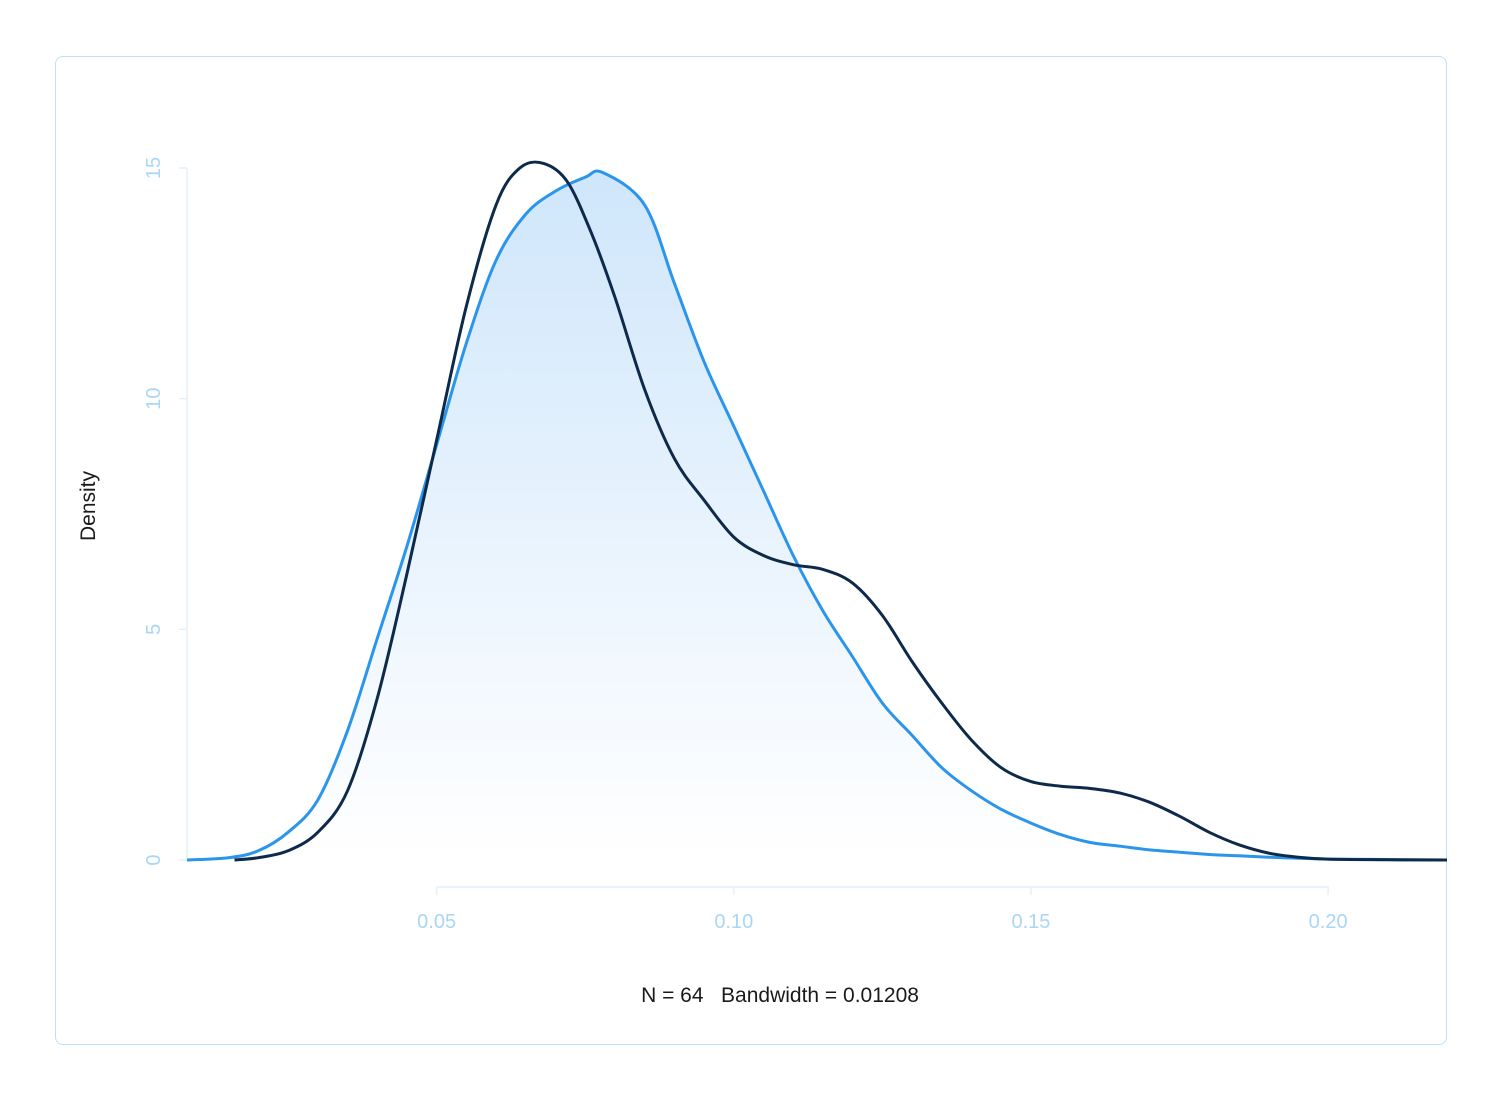  Describe the element at coordinates (154, 168) in the screenshot. I see `y-tick-label: 15` at that location.